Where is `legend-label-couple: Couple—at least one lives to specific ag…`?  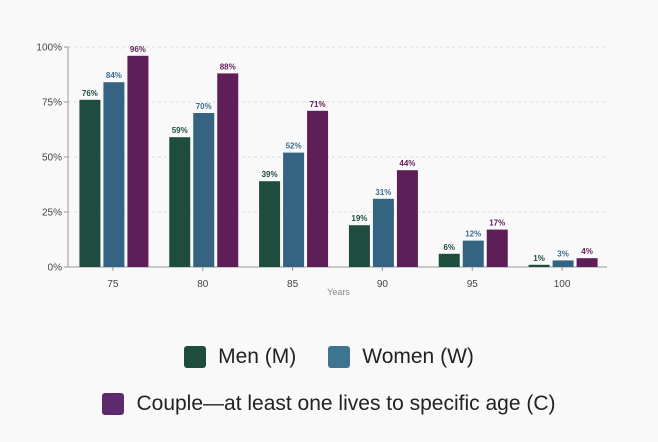 legend-label-couple: Couple—at least one lives to specific ag… is located at coordinates (346, 403).